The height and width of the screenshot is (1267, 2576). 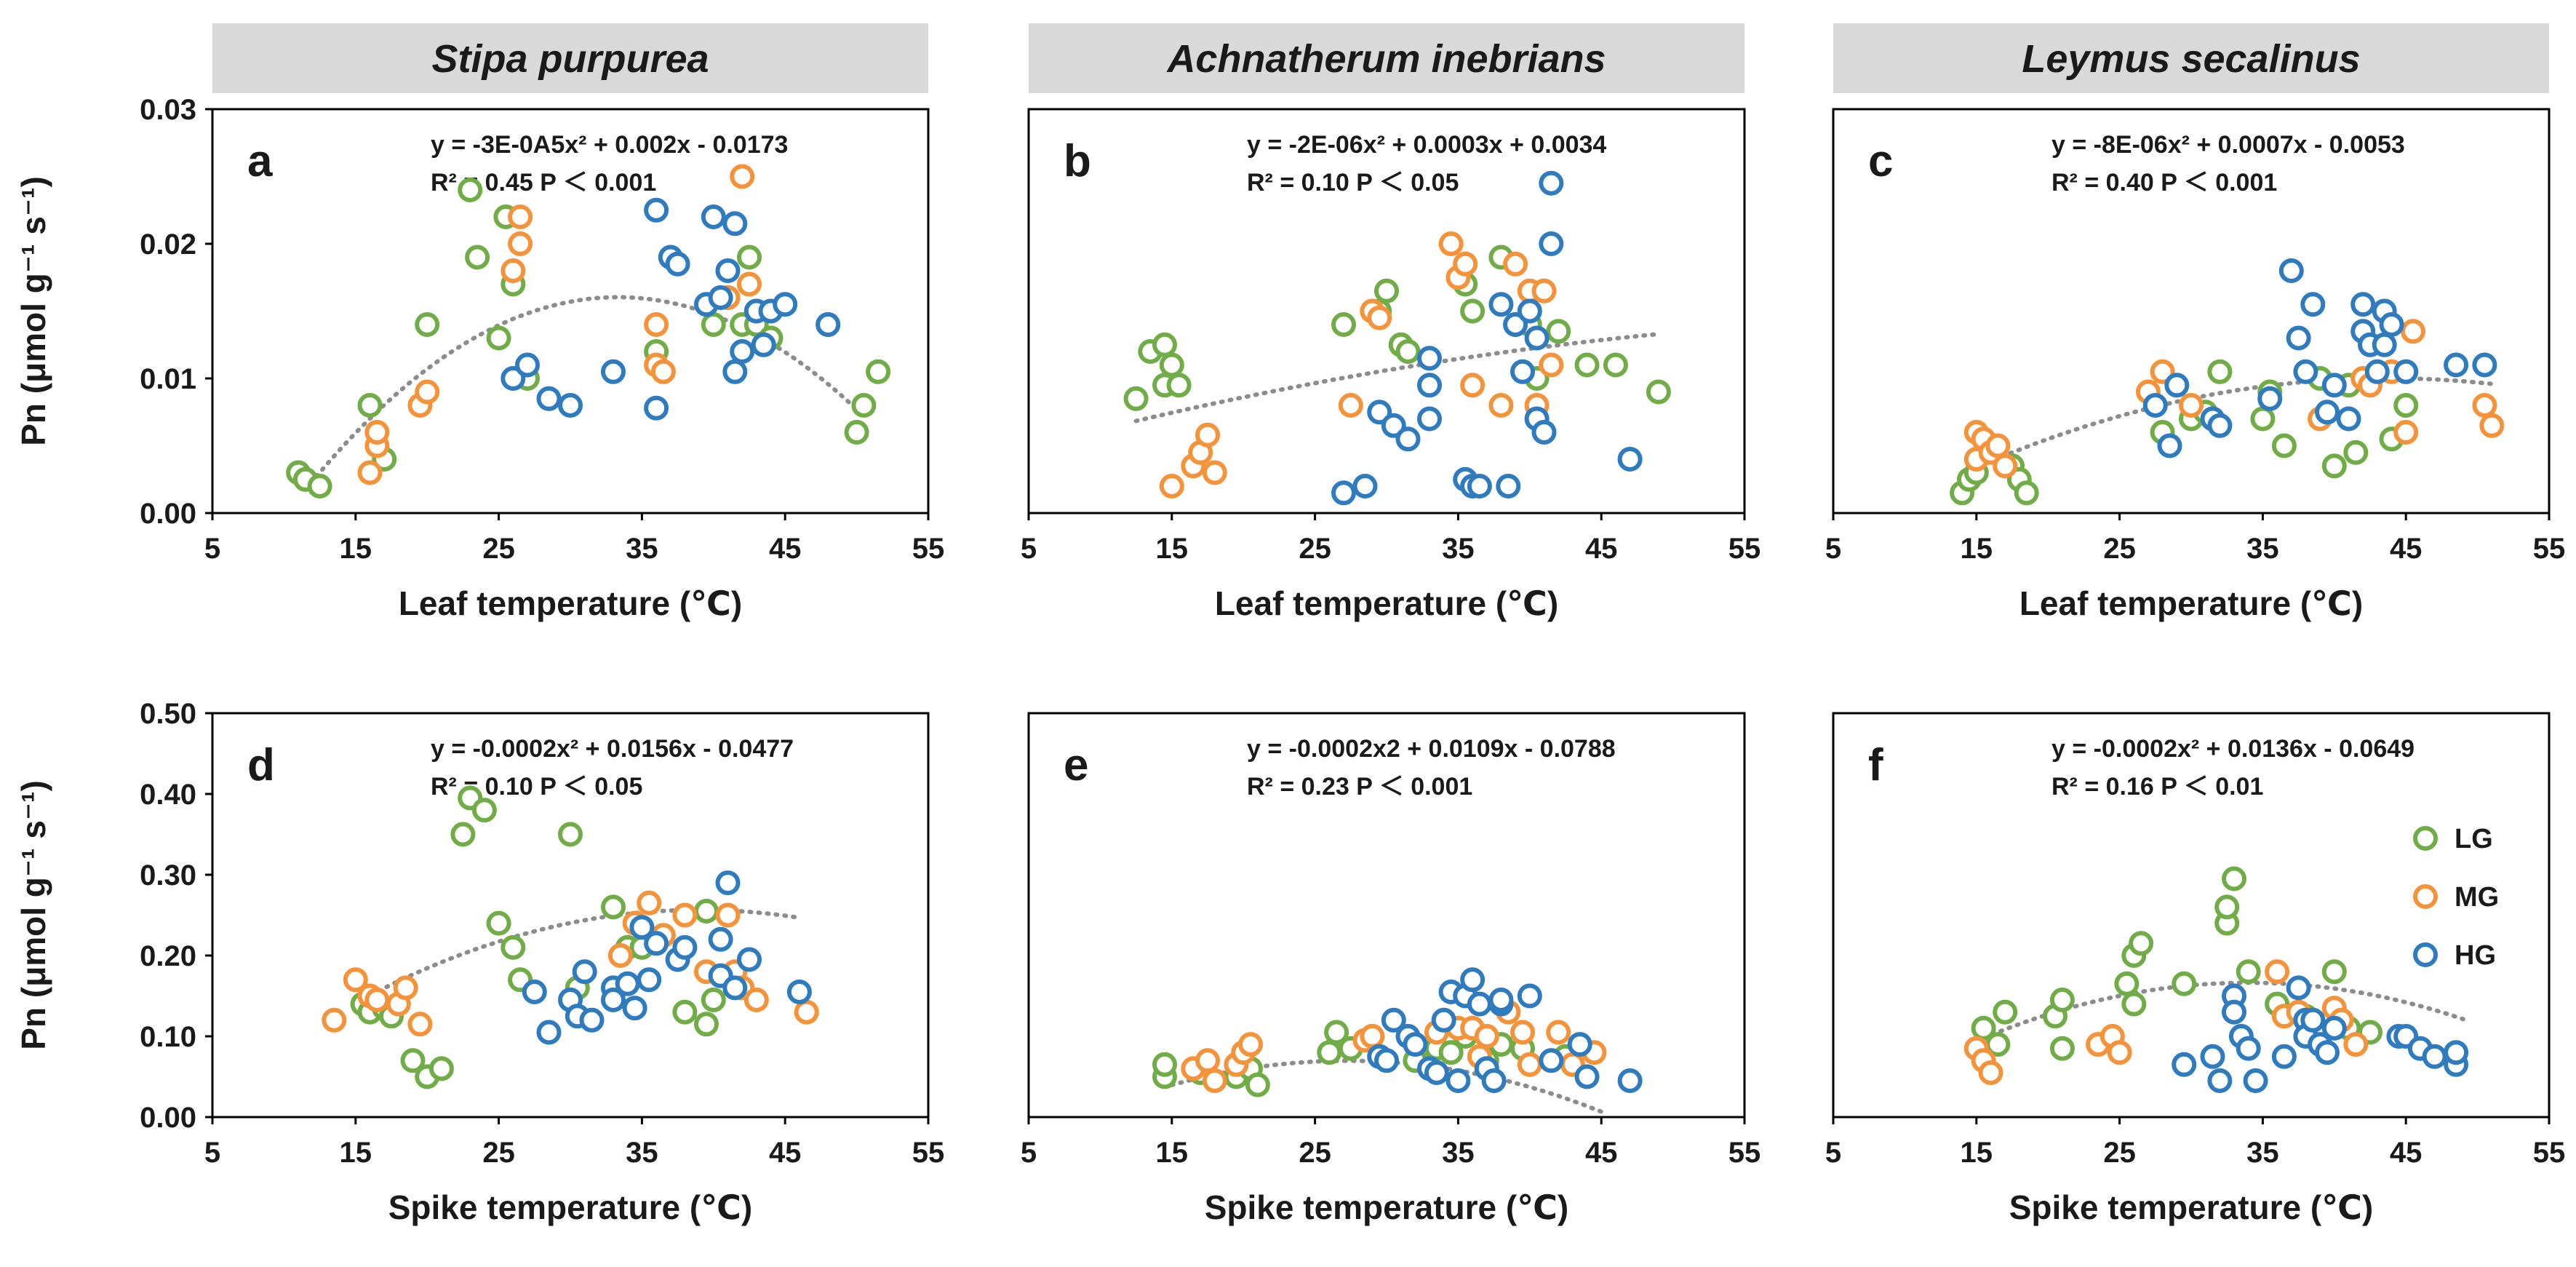 I want to click on panel-letter: a, so click(x=260, y=161).